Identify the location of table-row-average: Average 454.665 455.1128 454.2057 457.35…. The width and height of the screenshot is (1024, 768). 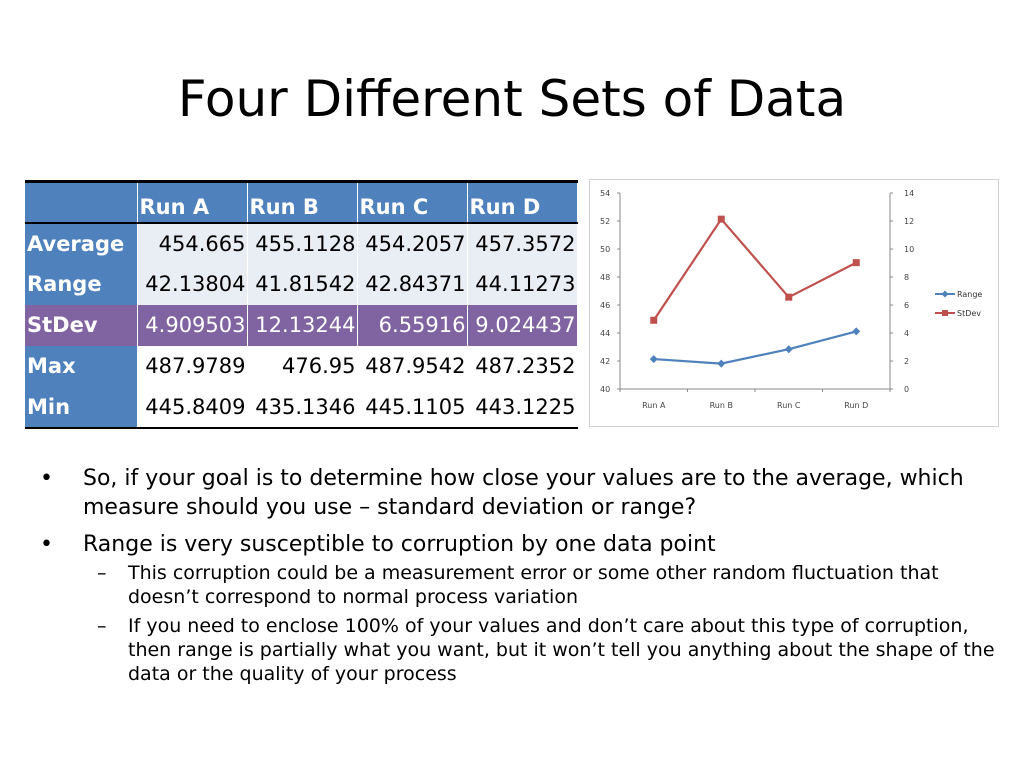
(301, 243).